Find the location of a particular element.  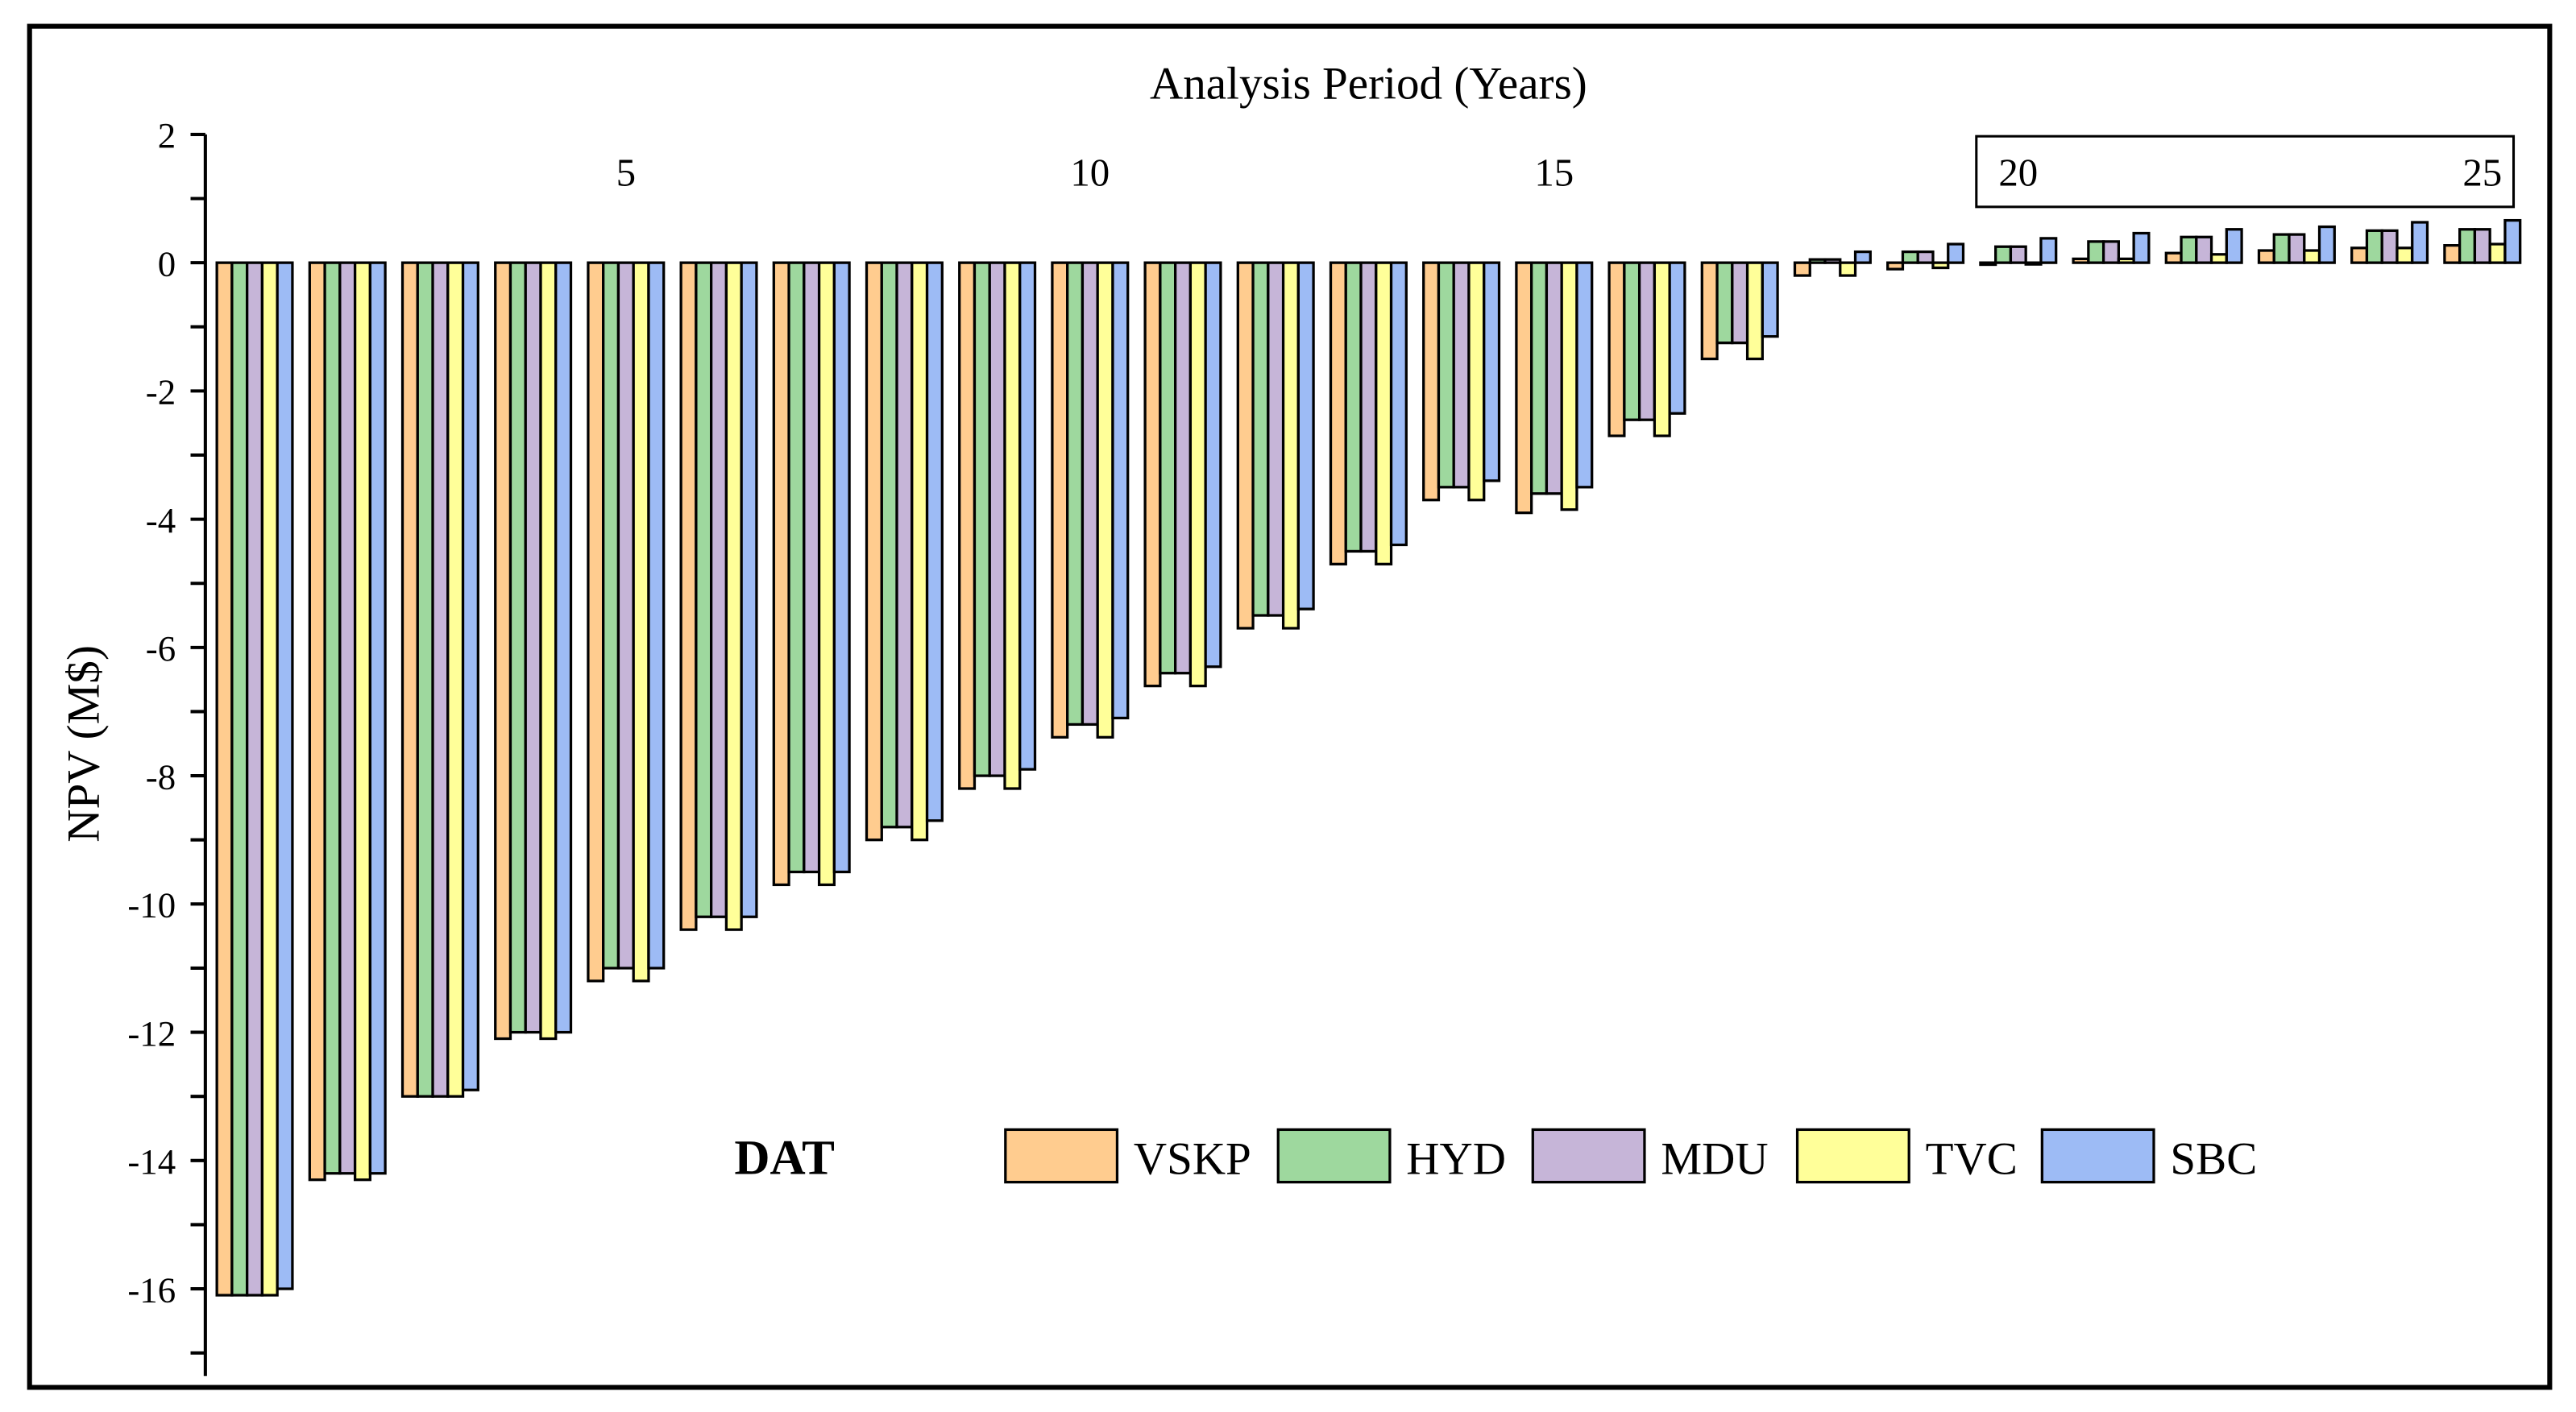

legend-label-vskp: VSKP is located at coordinates (1192, 1158).